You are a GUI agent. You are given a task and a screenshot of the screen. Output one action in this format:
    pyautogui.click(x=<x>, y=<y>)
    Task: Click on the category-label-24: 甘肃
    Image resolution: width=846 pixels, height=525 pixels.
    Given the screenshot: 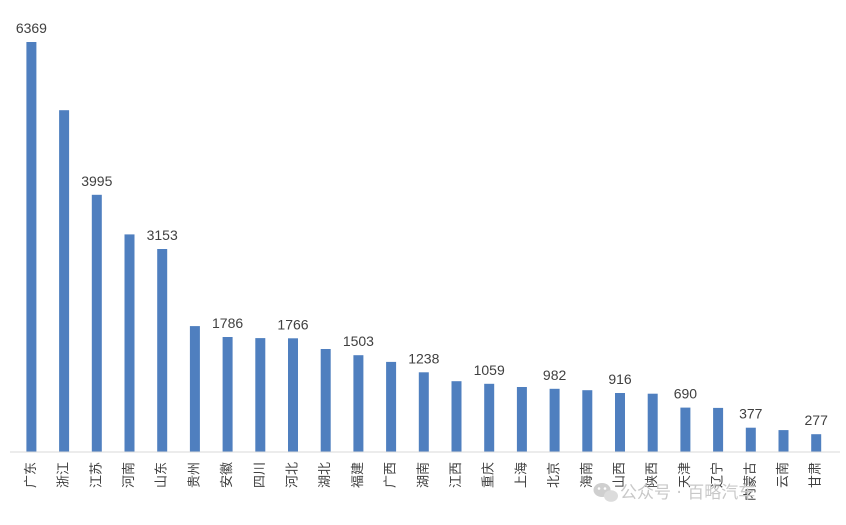 What is the action you would take?
    pyautogui.click(x=816, y=475)
    